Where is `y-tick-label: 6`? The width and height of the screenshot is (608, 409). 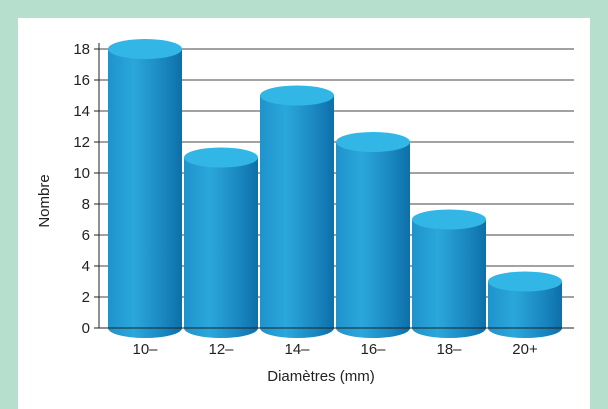 y-tick-label: 6 is located at coordinates (86, 235).